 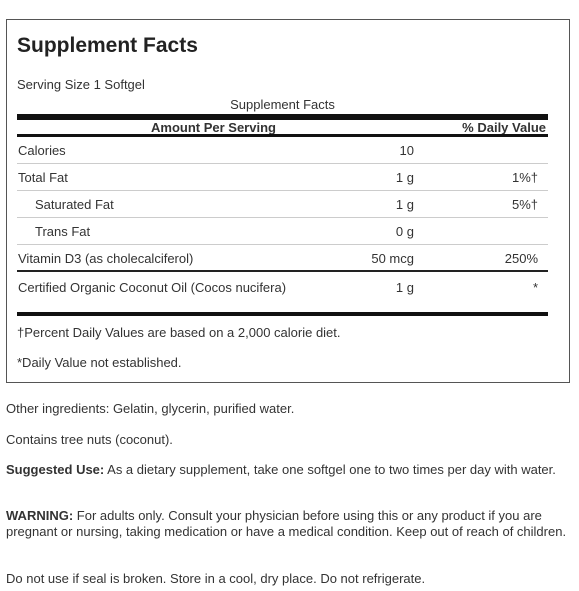 I want to click on nutrient-amount: 10, so click(x=406, y=150).